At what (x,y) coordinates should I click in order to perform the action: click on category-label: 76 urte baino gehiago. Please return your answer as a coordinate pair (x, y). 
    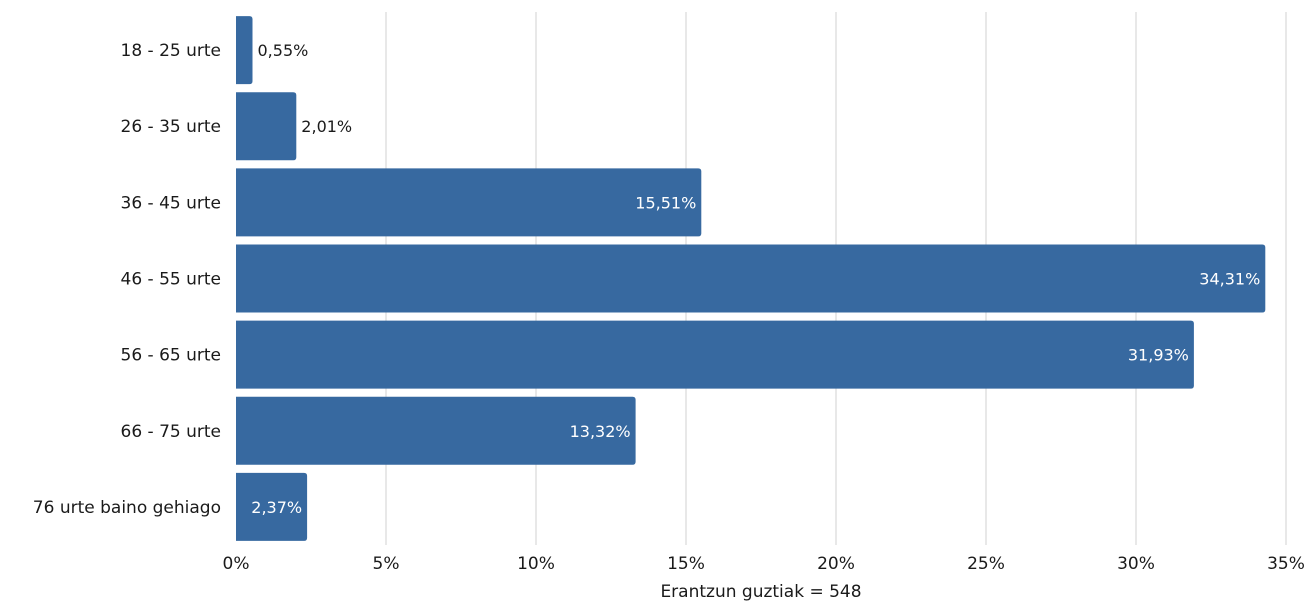
    Looking at the image, I should click on (127, 508).